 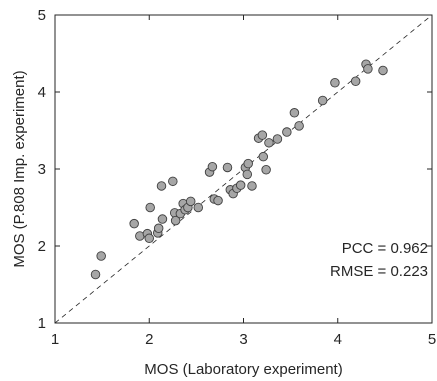 What do you see at coordinates (379, 271) in the screenshot?
I see `rmse-annotation: RMSE = 0.223` at bounding box center [379, 271].